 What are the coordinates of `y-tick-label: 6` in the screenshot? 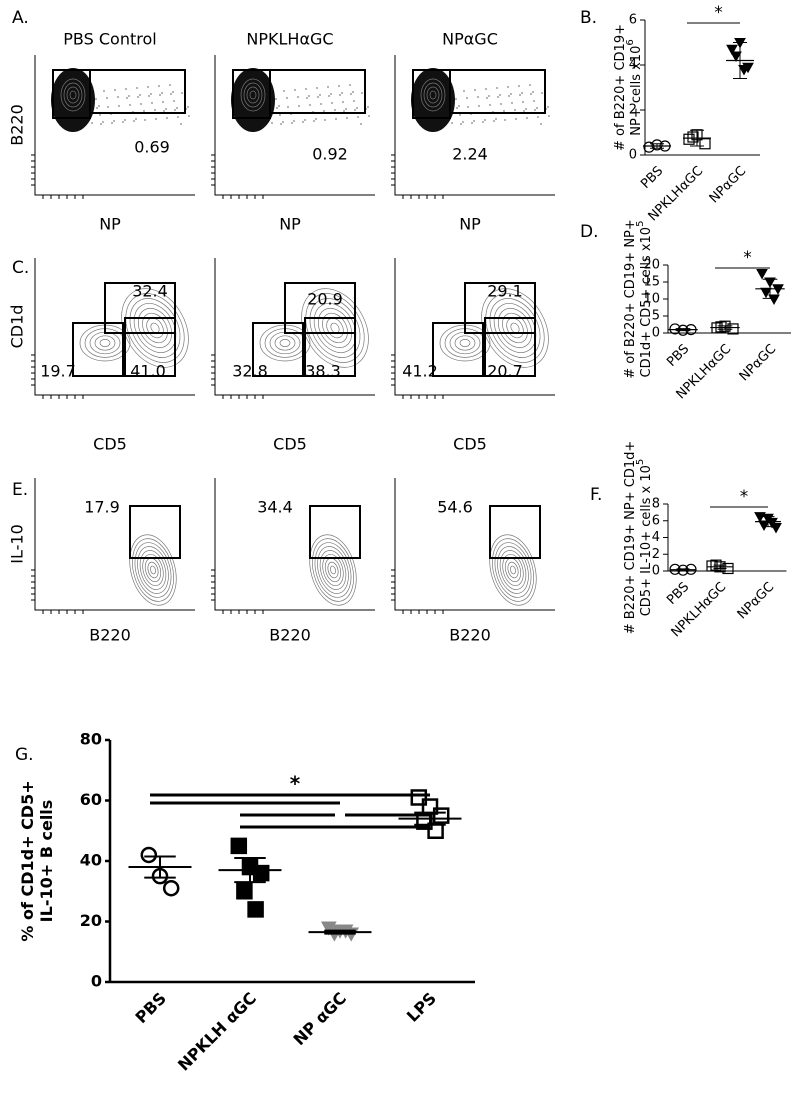 It's located at (633, 20).